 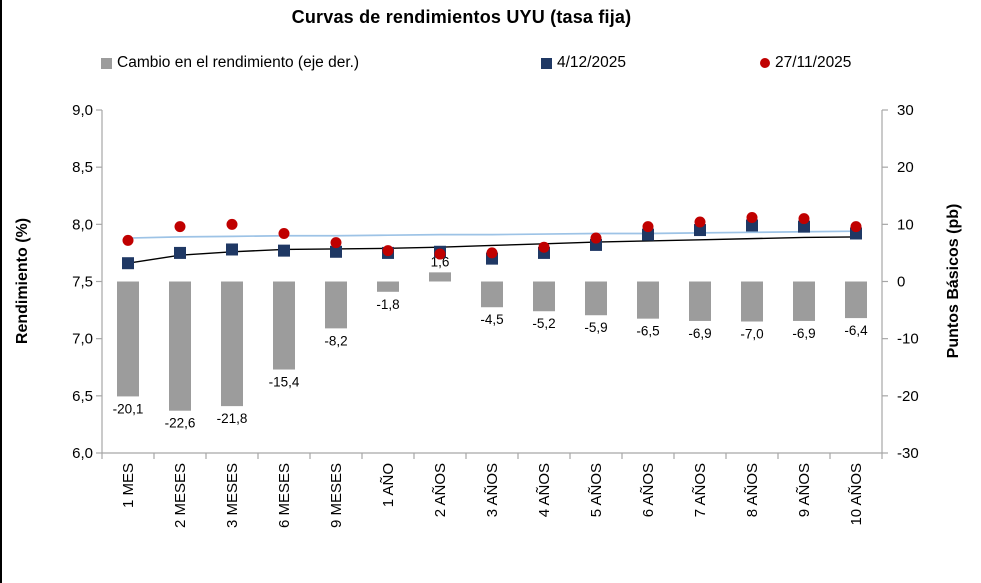 I want to click on svg-text: 4 AÑOS, so click(x=544, y=490).